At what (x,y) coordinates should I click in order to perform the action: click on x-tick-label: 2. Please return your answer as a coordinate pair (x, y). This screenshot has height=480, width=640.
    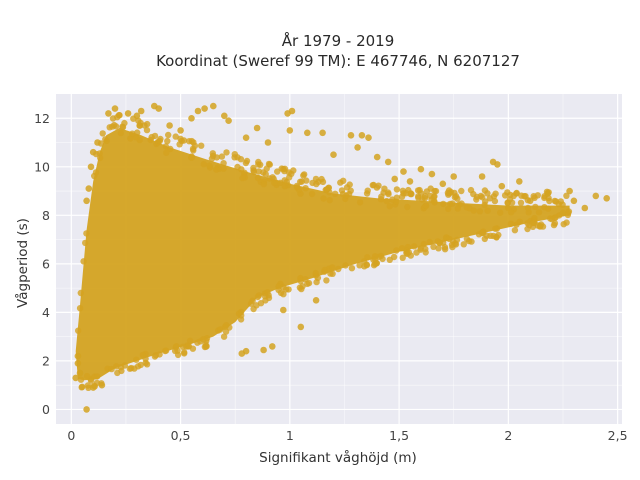
    Looking at the image, I should click on (508, 435).